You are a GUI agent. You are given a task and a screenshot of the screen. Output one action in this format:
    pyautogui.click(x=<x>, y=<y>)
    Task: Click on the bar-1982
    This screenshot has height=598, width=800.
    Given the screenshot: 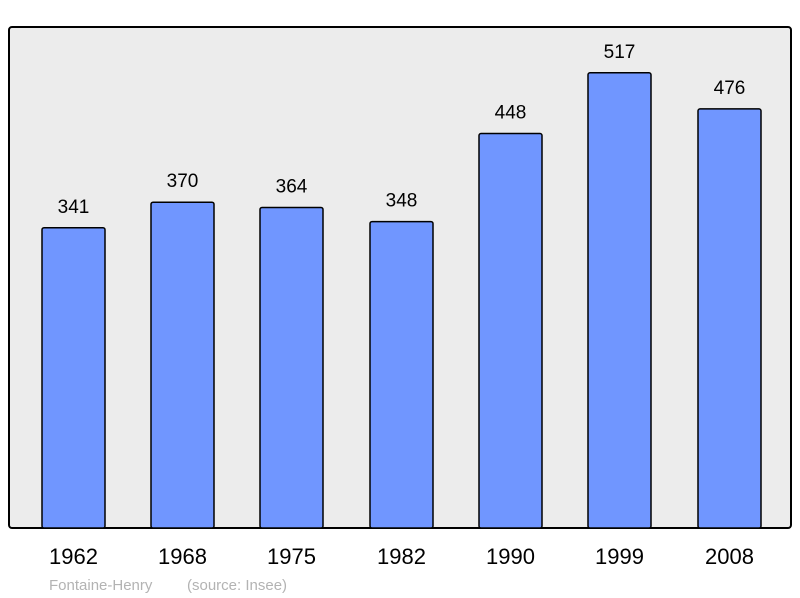 What is the action you would take?
    pyautogui.click(x=401, y=374)
    